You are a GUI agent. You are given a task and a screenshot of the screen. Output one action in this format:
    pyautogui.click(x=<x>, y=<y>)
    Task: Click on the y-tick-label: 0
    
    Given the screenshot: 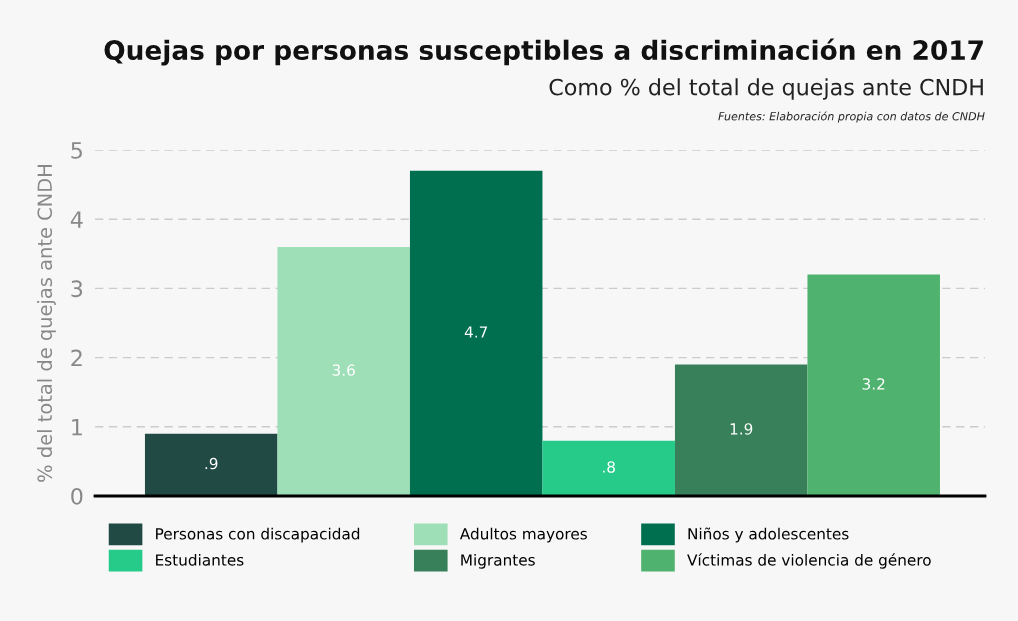 What is the action you would take?
    pyautogui.click(x=77, y=496)
    